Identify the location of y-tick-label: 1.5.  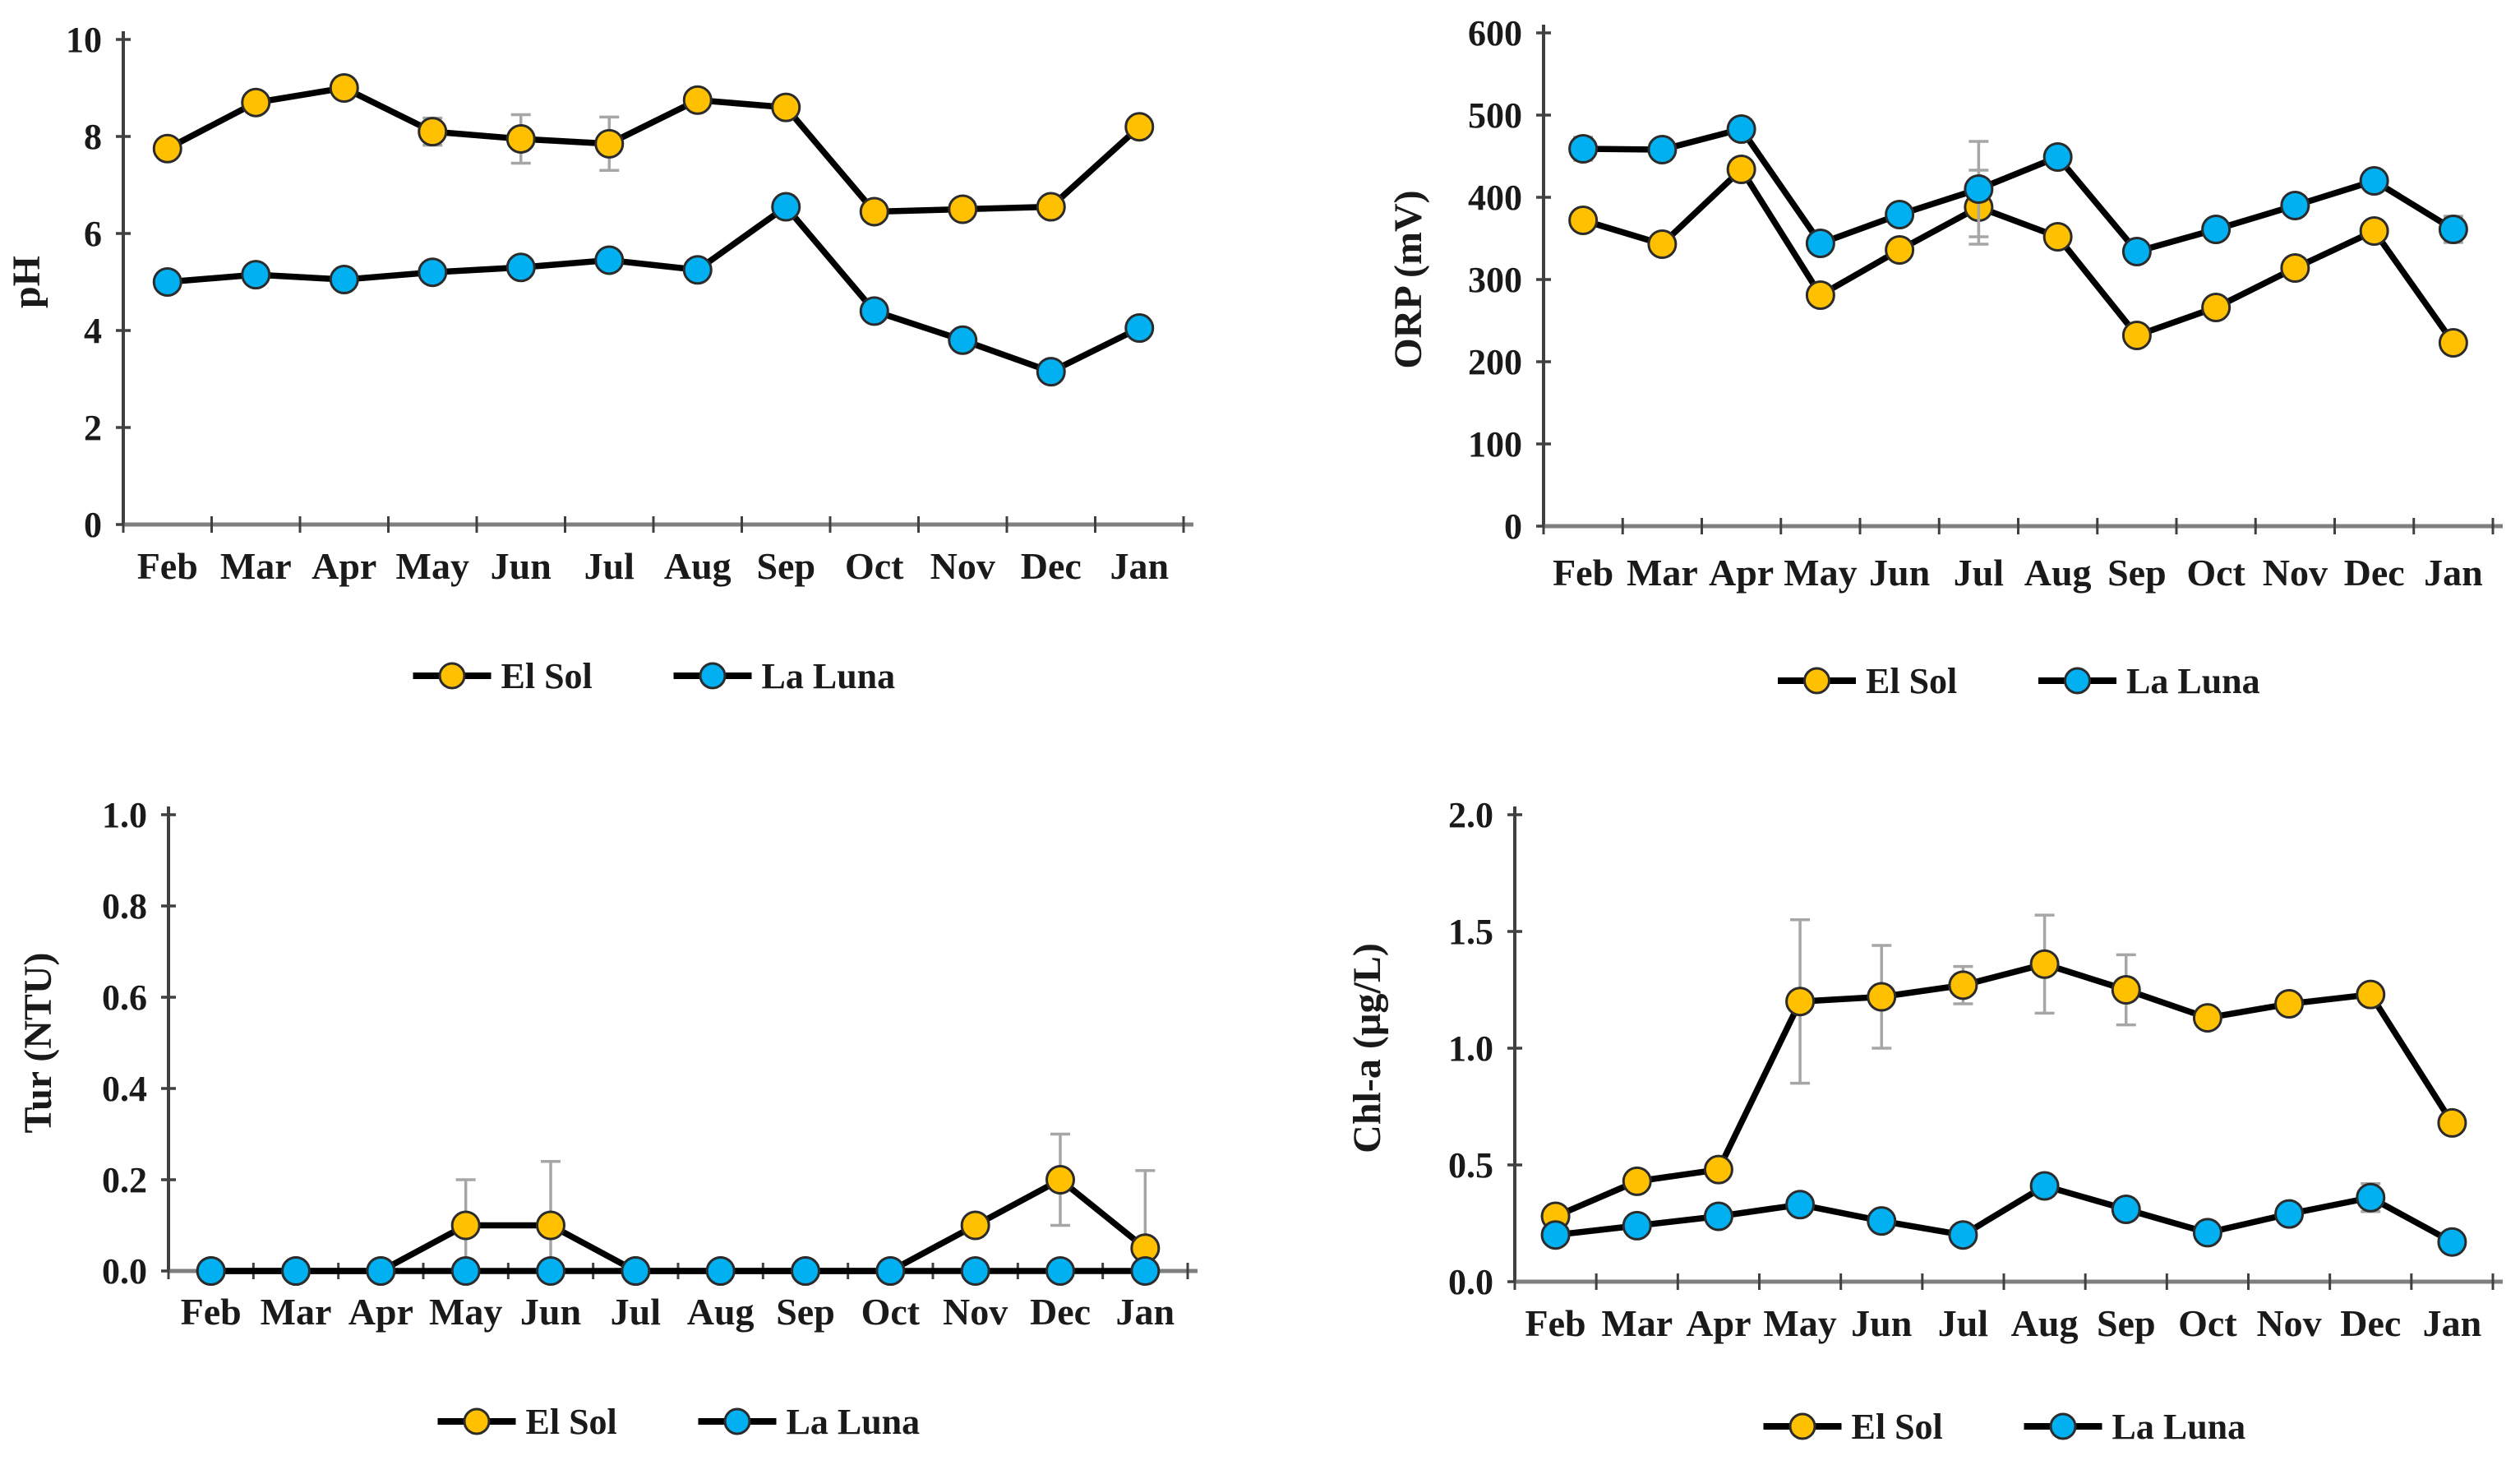
(1470, 932).